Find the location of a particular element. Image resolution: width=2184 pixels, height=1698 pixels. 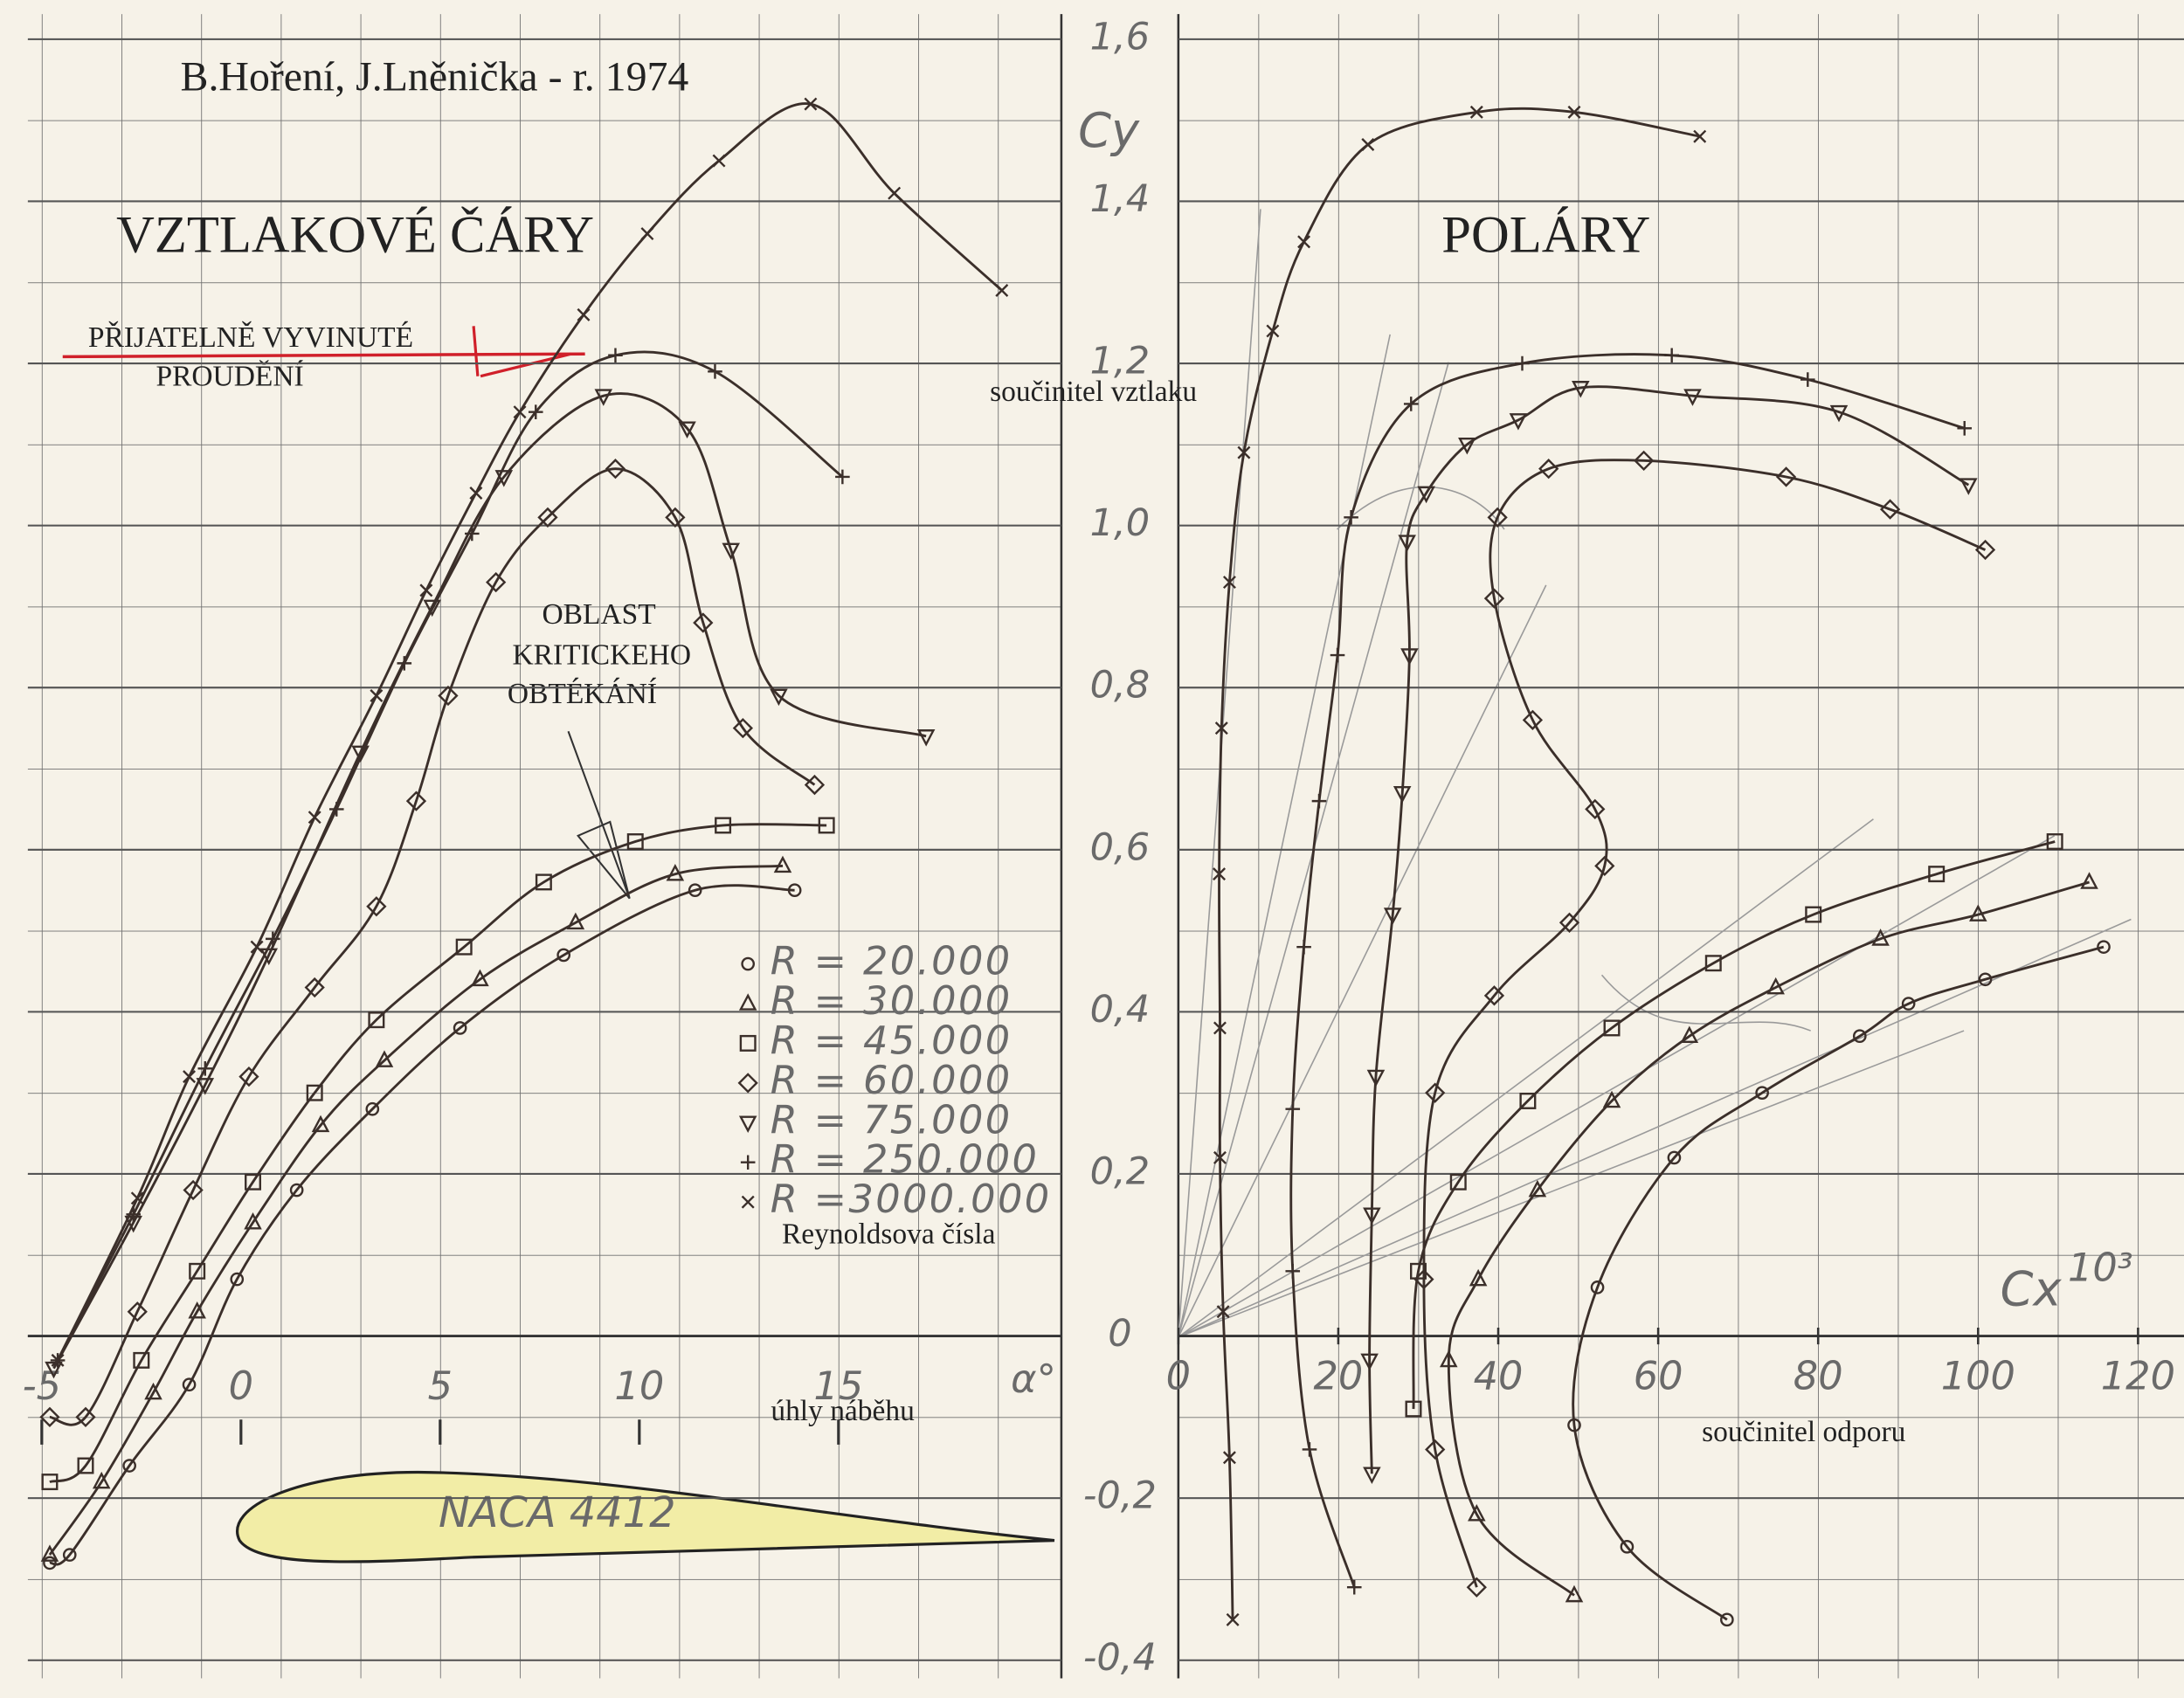

y-tick-label: 1,4 is located at coordinates (1120, 199).